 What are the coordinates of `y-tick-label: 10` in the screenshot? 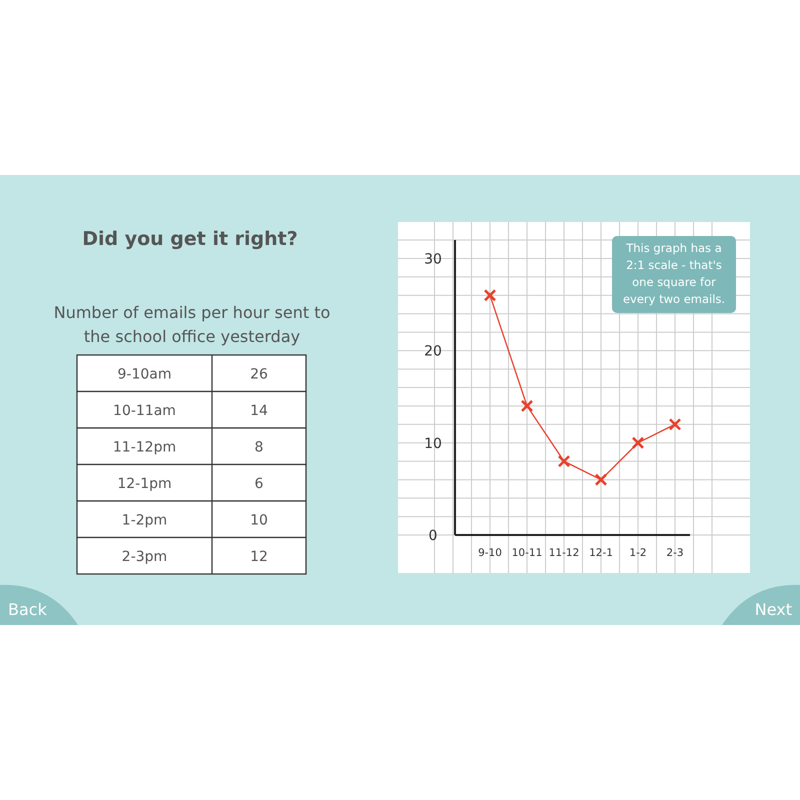 It's located at (433, 444).